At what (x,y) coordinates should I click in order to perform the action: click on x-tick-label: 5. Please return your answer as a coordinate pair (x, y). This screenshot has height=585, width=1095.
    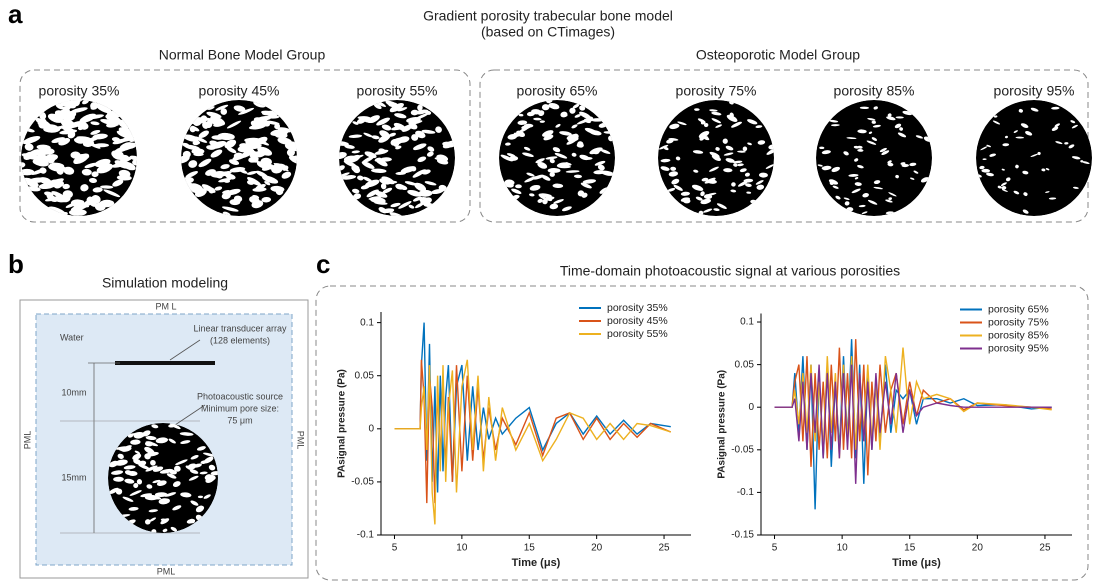
    Looking at the image, I should click on (775, 548).